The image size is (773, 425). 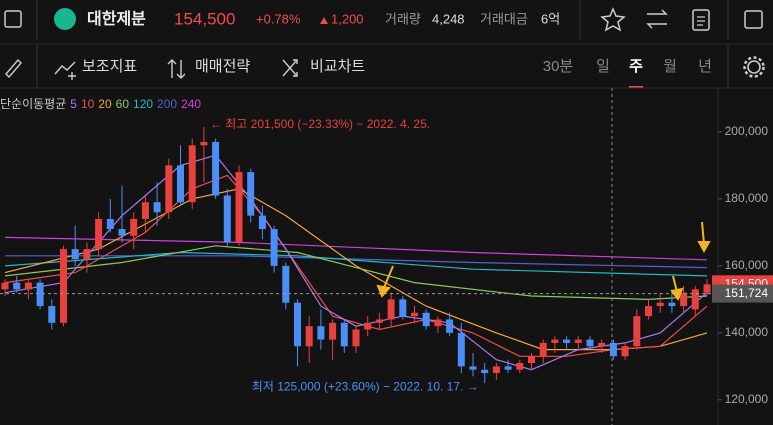 What do you see at coordinates (13, 68) in the screenshot?
I see `draw-icon` at bounding box center [13, 68].